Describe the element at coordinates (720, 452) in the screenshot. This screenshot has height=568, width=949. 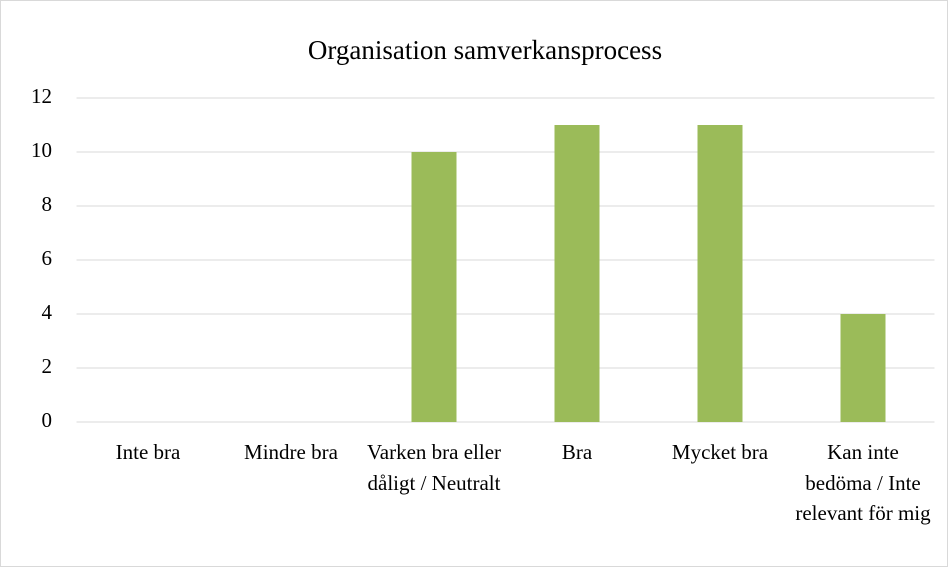
I see `x-tick-label: Mycket bra` at that location.